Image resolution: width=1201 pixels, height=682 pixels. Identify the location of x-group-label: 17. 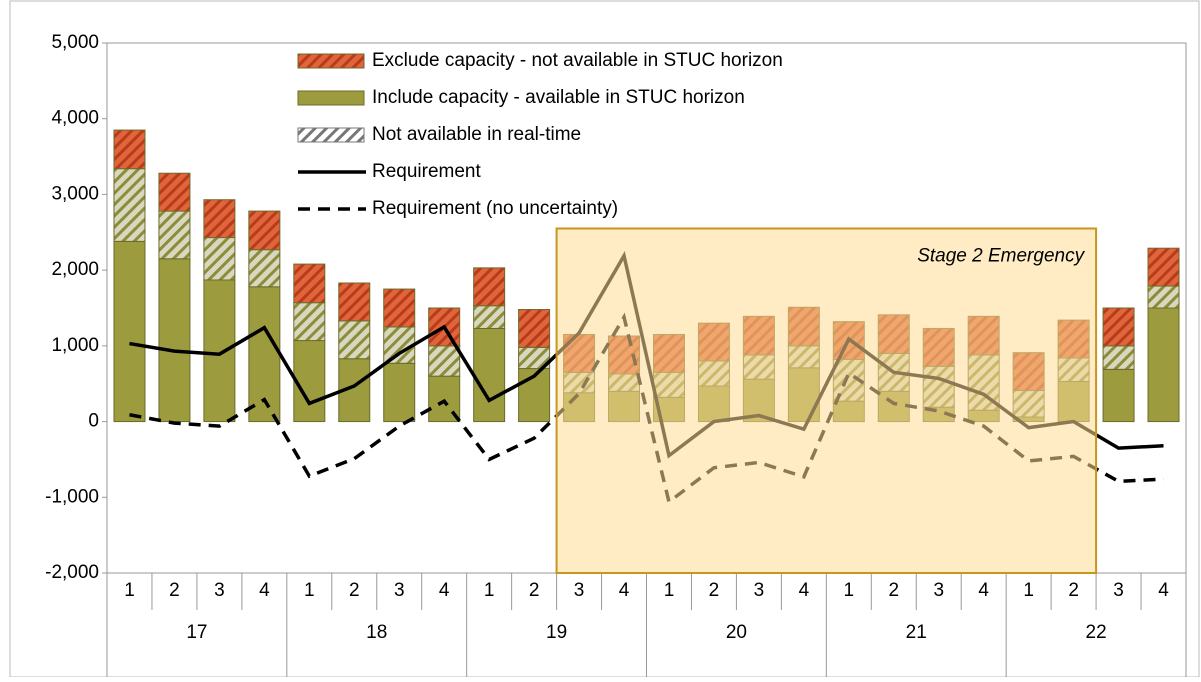
(196, 632).